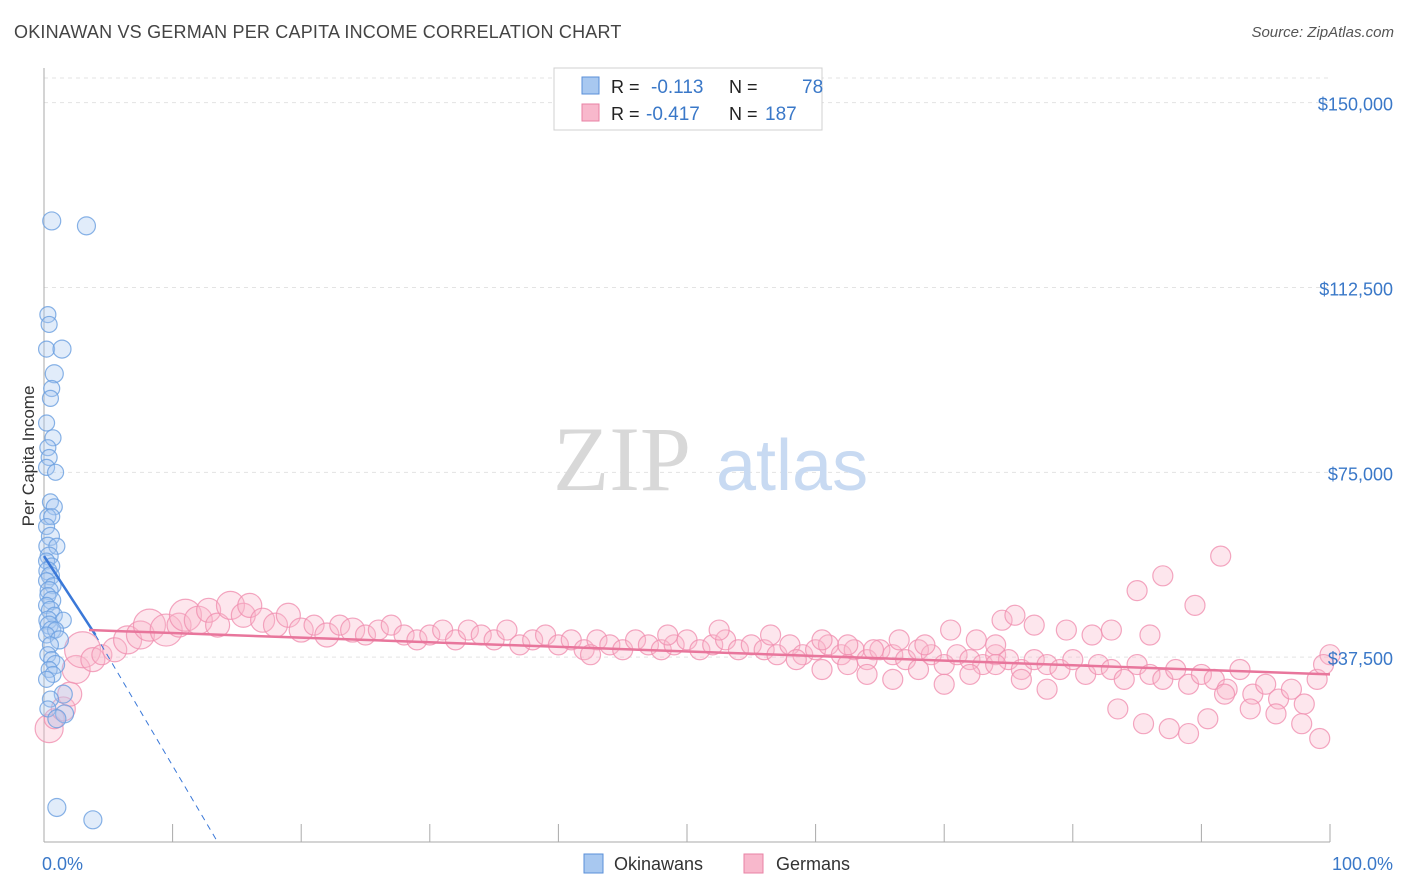  I want to click on bottom-legend-germans: Germans, so click(813, 864).